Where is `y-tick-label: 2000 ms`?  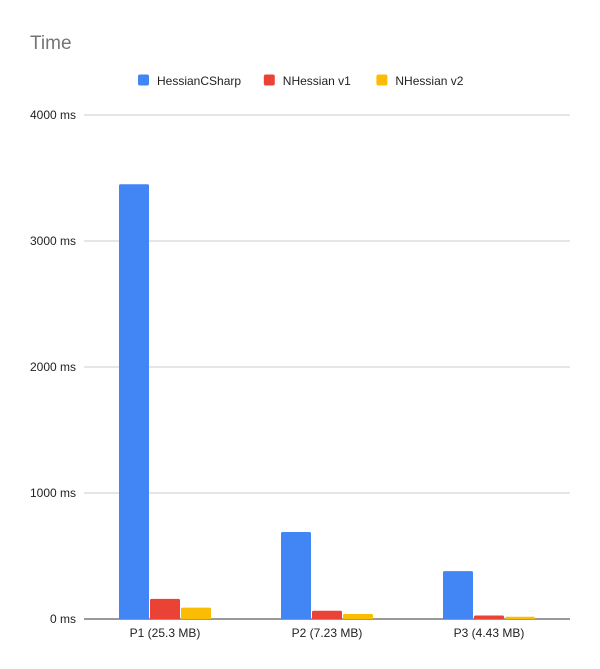 y-tick-label: 2000 ms is located at coordinates (53, 367).